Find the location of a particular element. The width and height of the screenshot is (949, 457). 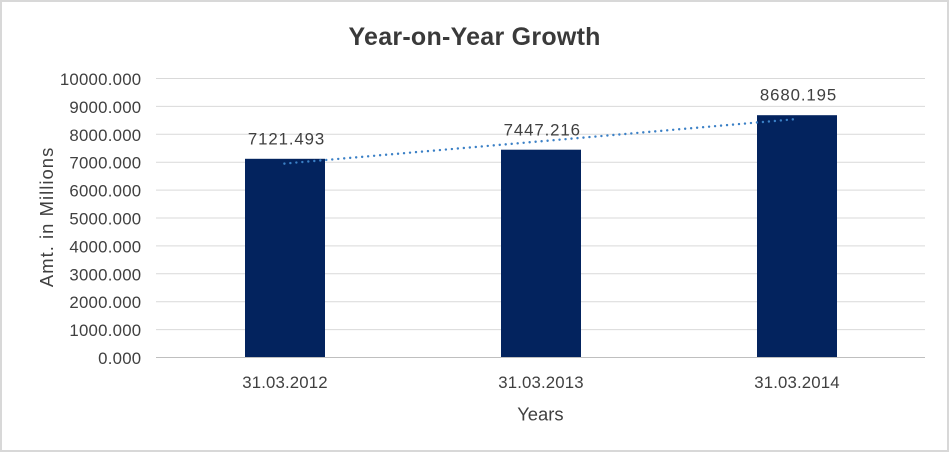

svg-text: 1000.000 is located at coordinates (105, 330).